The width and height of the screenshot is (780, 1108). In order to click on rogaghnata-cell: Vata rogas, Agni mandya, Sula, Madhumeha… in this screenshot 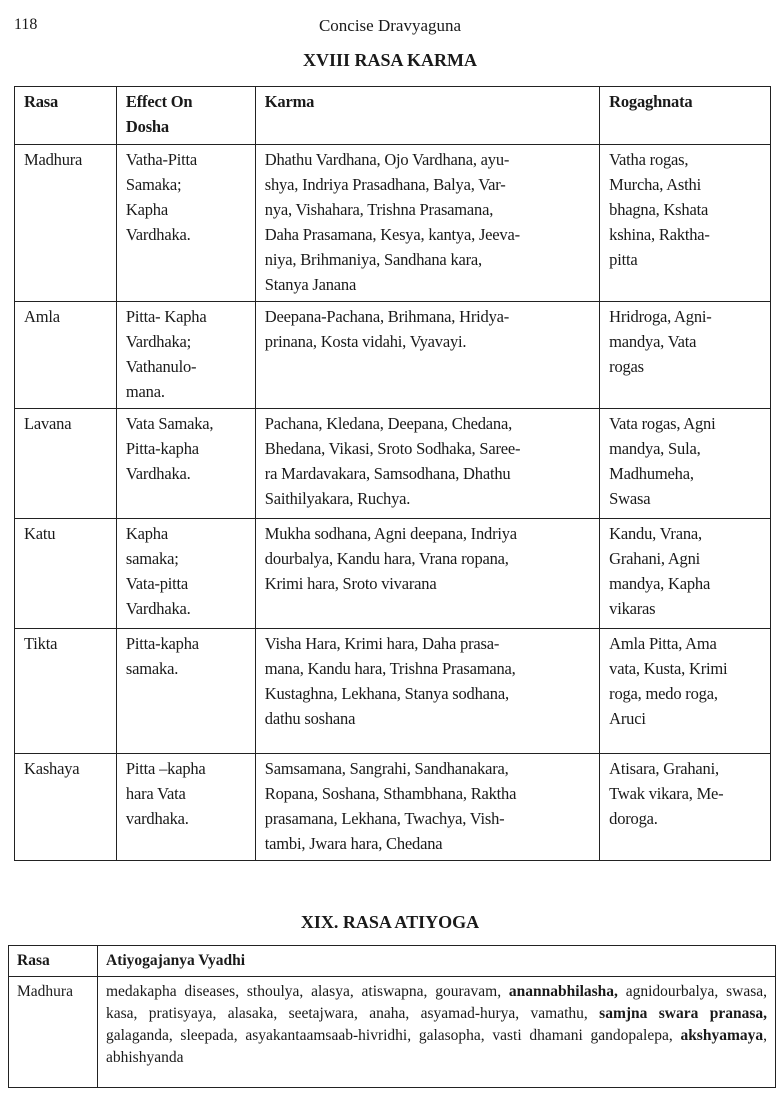, I will do `click(685, 463)`.